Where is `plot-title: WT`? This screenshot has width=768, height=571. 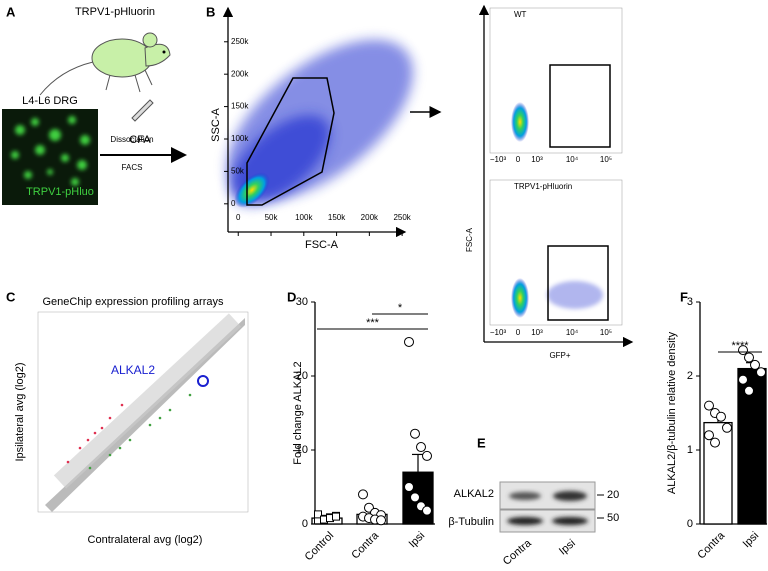 plot-title: WT is located at coordinates (520, 14).